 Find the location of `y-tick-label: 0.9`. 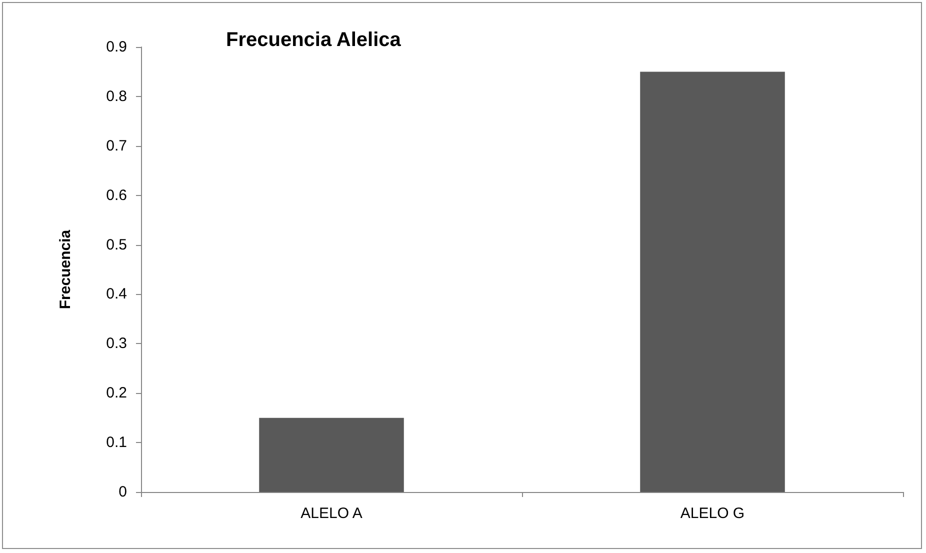

y-tick-label: 0.9 is located at coordinates (116, 47).